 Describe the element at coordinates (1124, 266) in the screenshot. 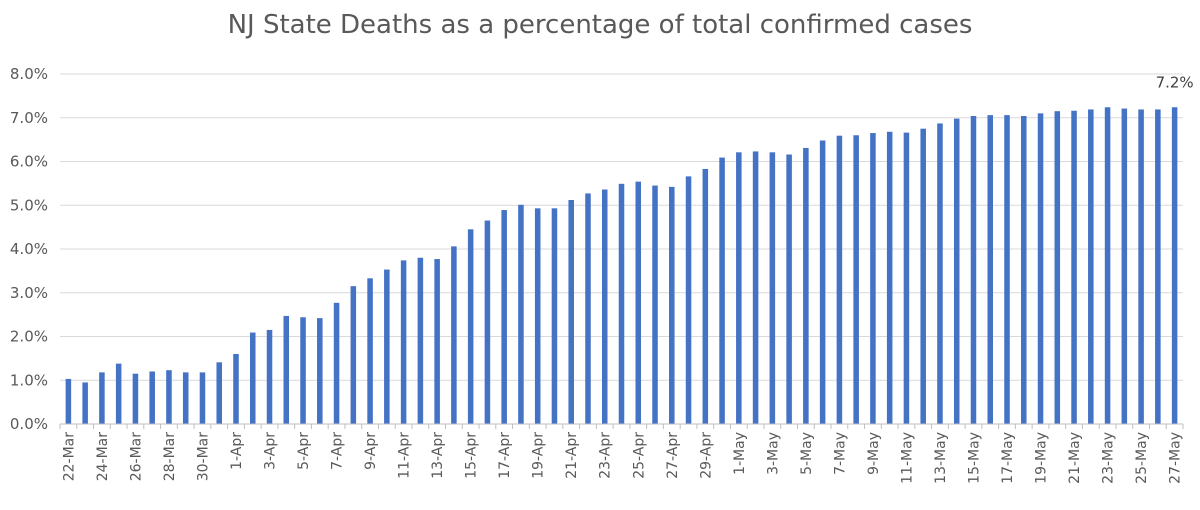

I see `bar-24-May` at that location.